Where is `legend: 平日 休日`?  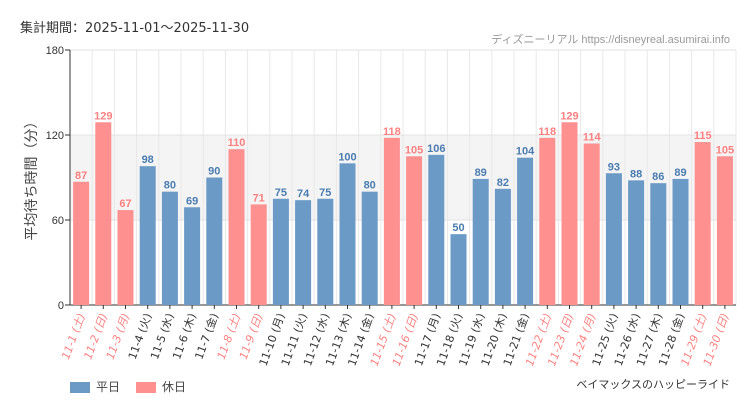 legend: 平日 休日 is located at coordinates (128, 386).